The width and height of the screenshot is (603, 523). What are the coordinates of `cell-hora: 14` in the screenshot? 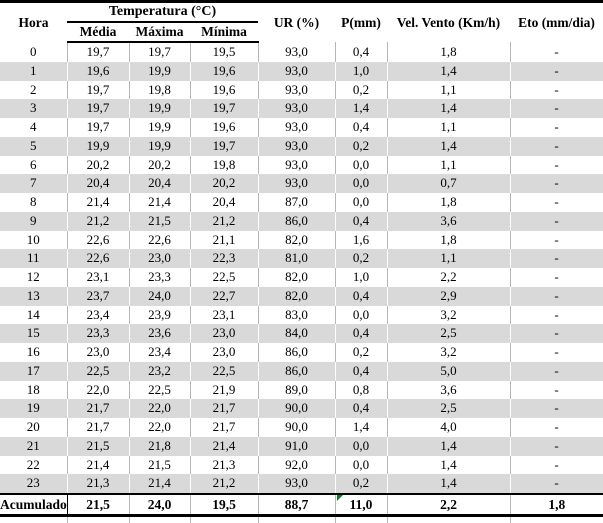 It's located at (33, 315).